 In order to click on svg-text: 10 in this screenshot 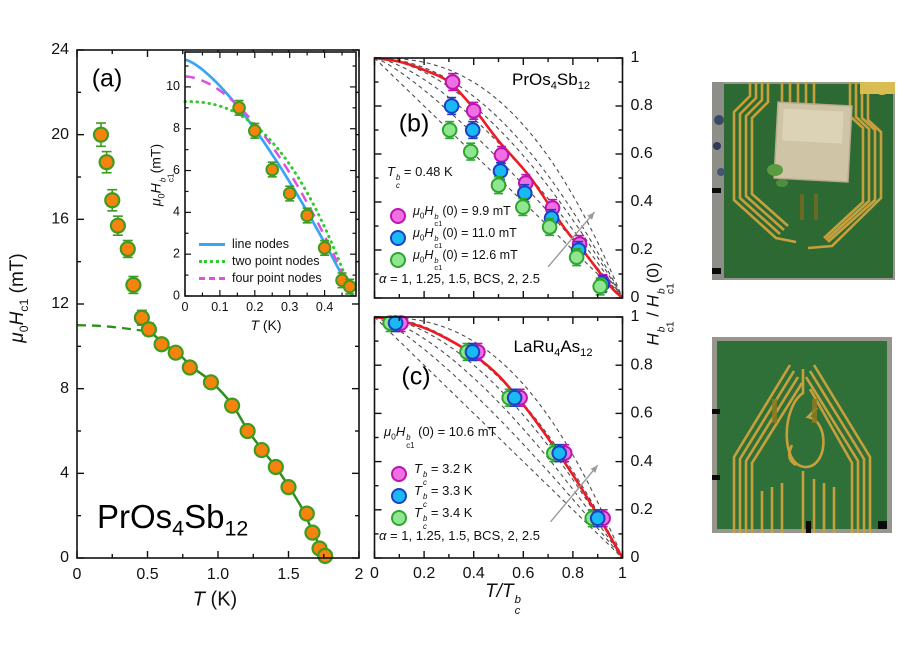, I will do `click(173, 86)`.